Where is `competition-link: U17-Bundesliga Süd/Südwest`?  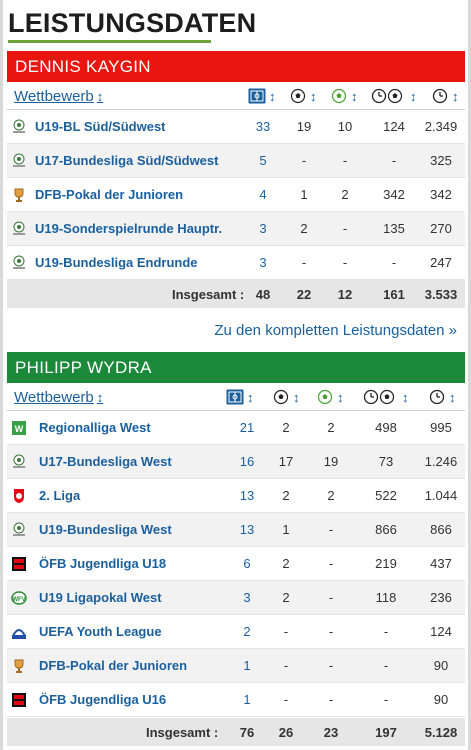
competition-link: U17-Bundesliga Süd/Südwest is located at coordinates (127, 160).